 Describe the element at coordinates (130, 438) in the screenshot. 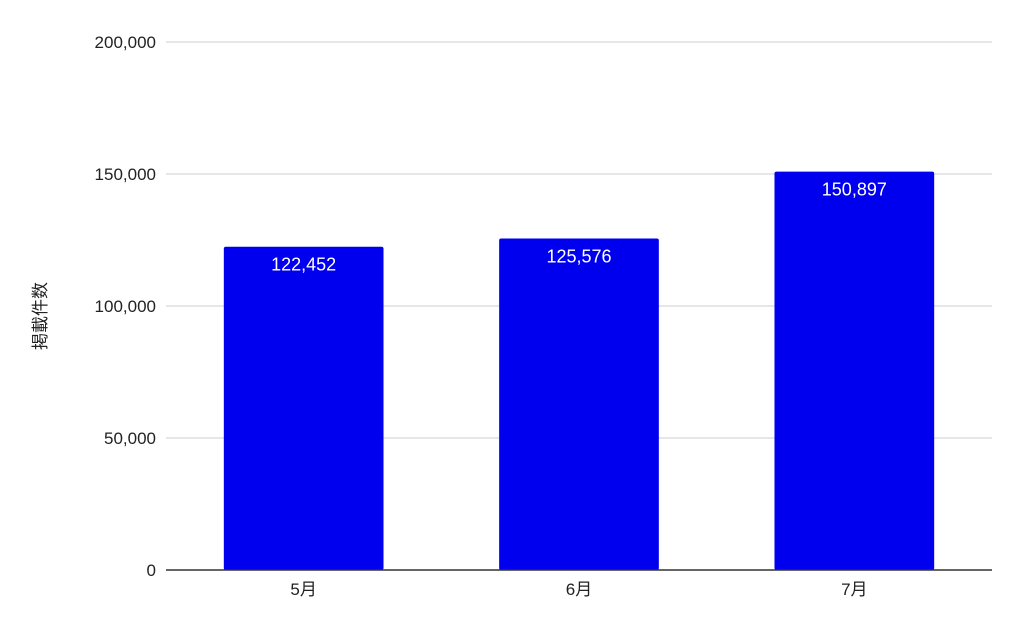

I see `y-tick-label: 50,000` at that location.